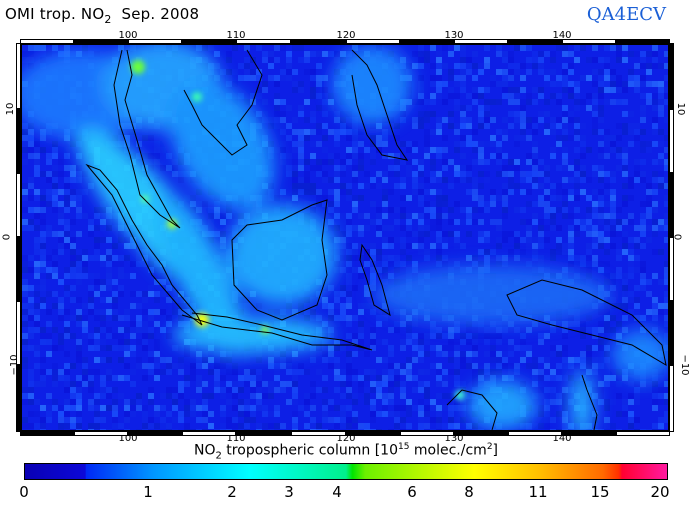  I want to click on colorbar-tick-label: 4, so click(337, 492).